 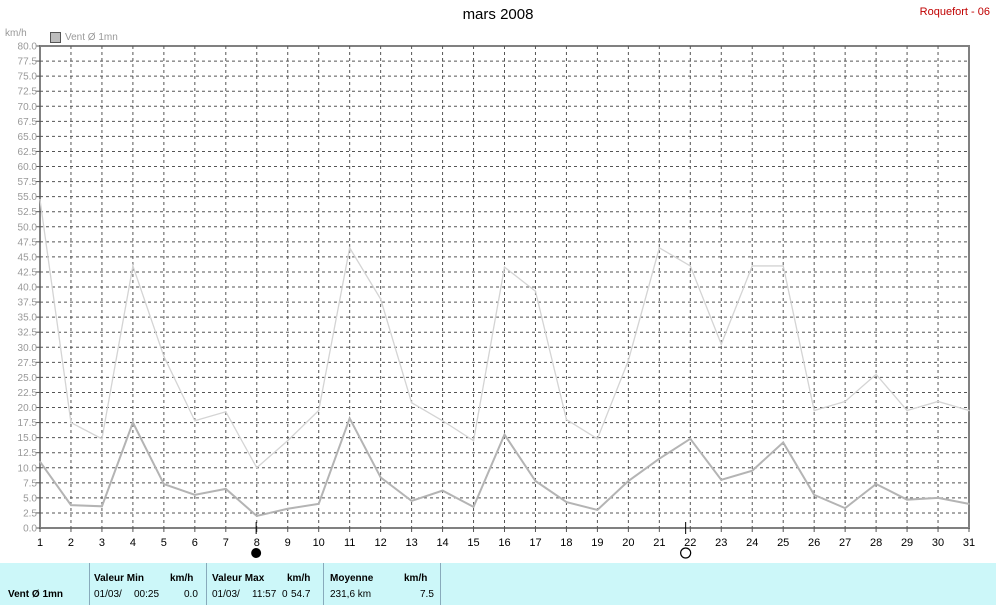 I want to click on stats-min-date: 01/03/, so click(x=108, y=594).